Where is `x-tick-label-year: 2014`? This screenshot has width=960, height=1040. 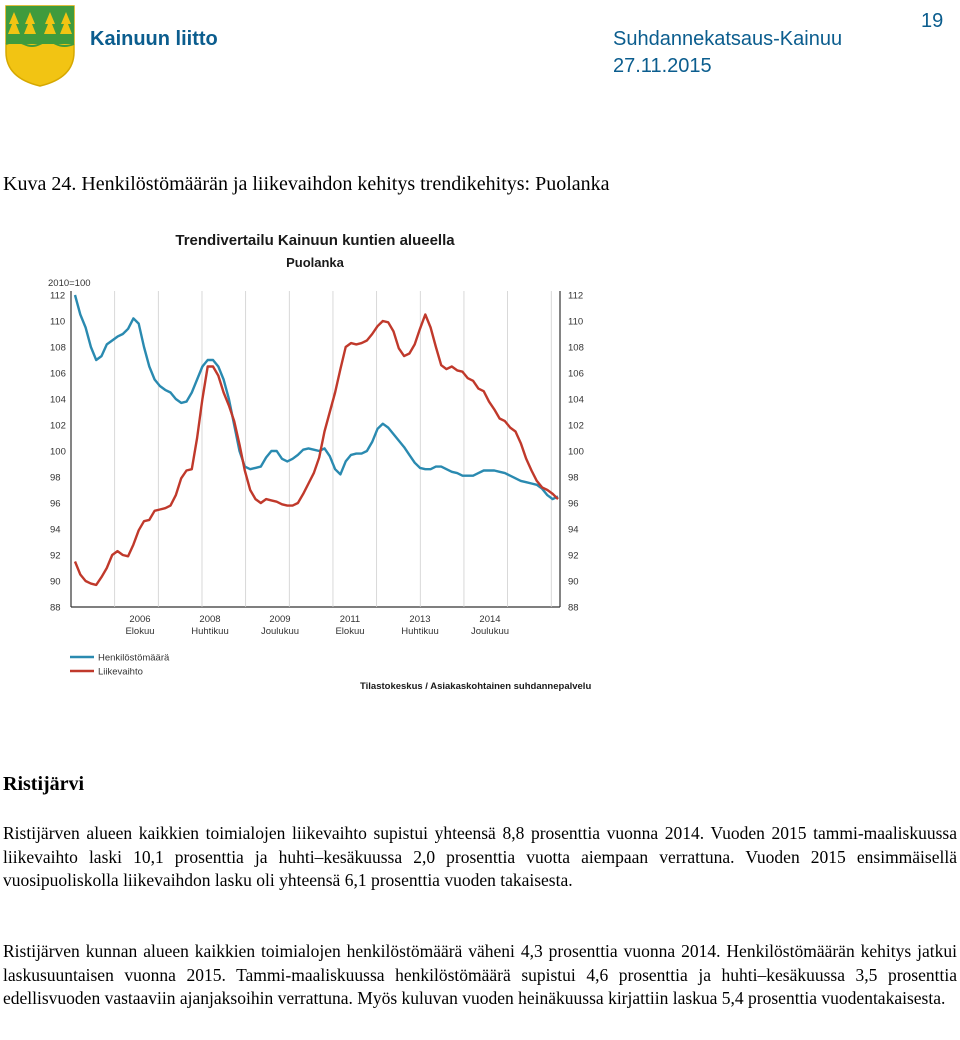 x-tick-label-year: 2014 is located at coordinates (489, 619).